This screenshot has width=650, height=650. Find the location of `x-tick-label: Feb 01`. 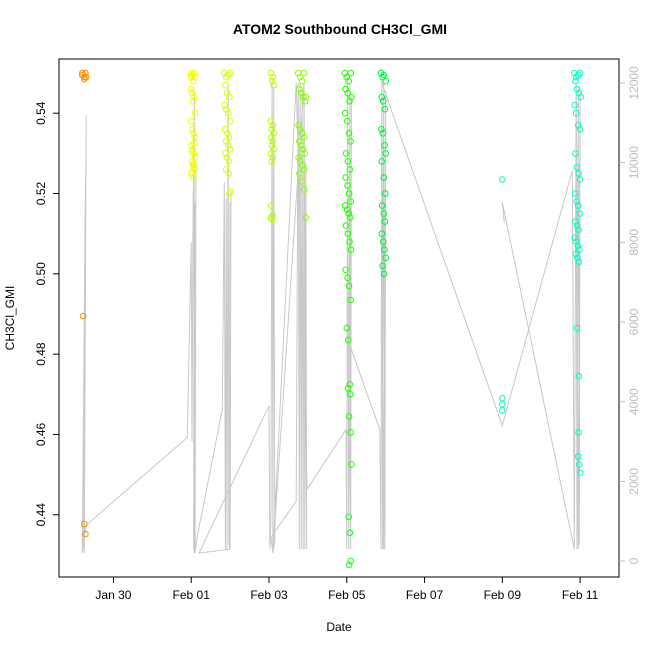

x-tick-label: Feb 01 is located at coordinates (192, 595).